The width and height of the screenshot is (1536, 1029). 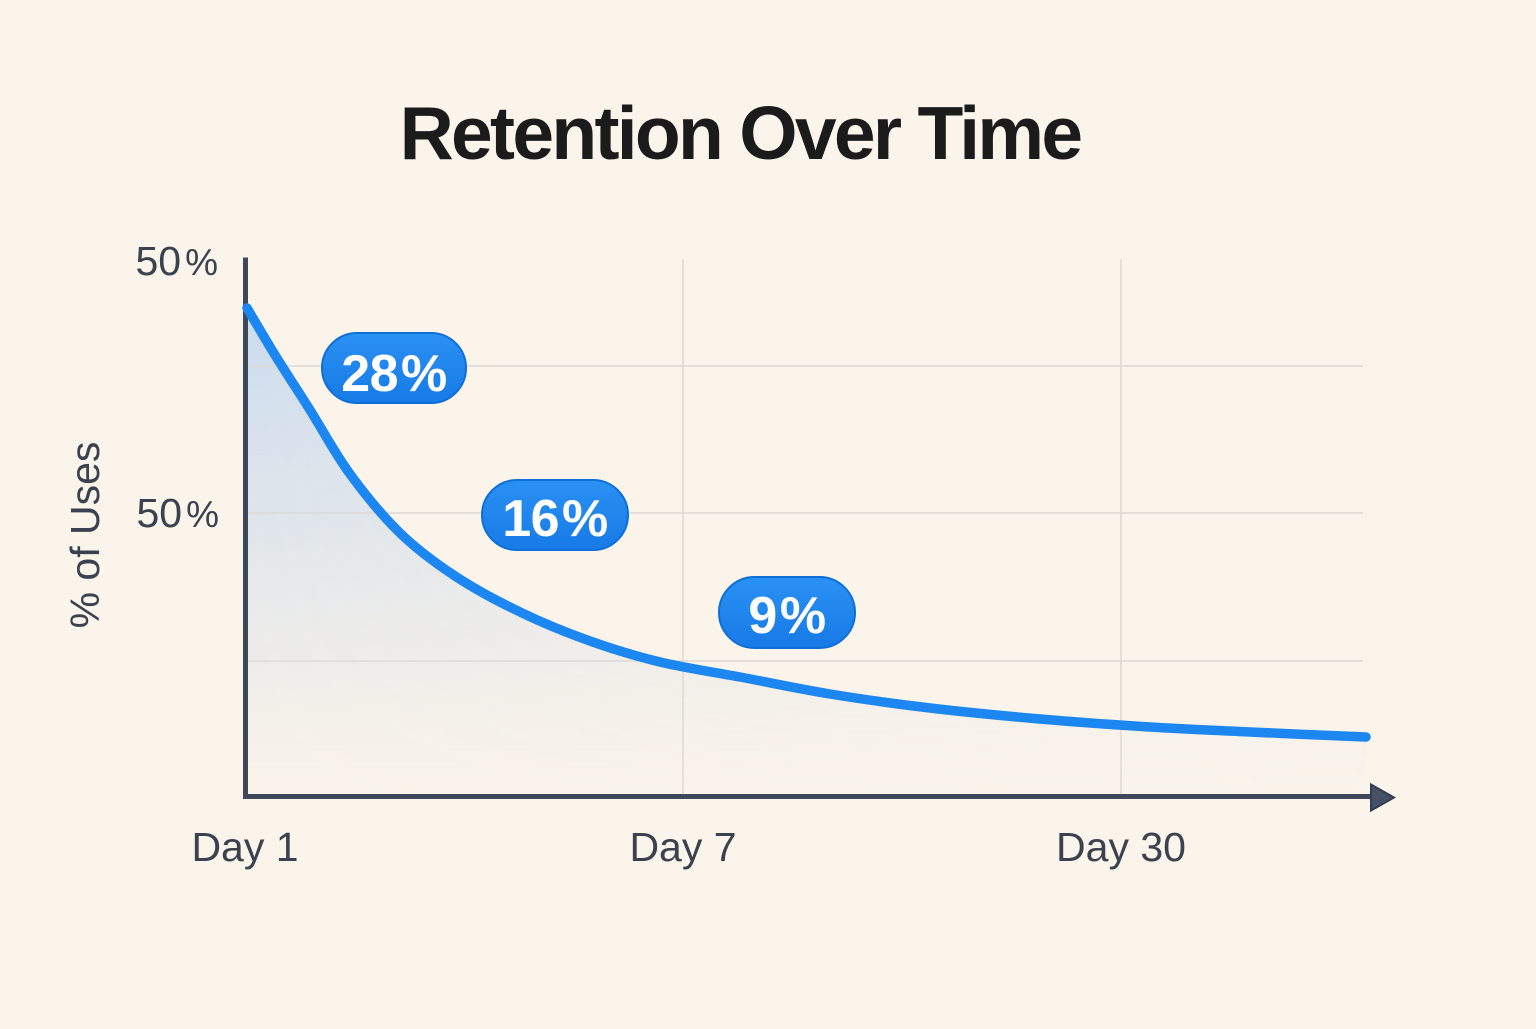 I want to click on svg-text: Retention Over Time, so click(x=741, y=133).